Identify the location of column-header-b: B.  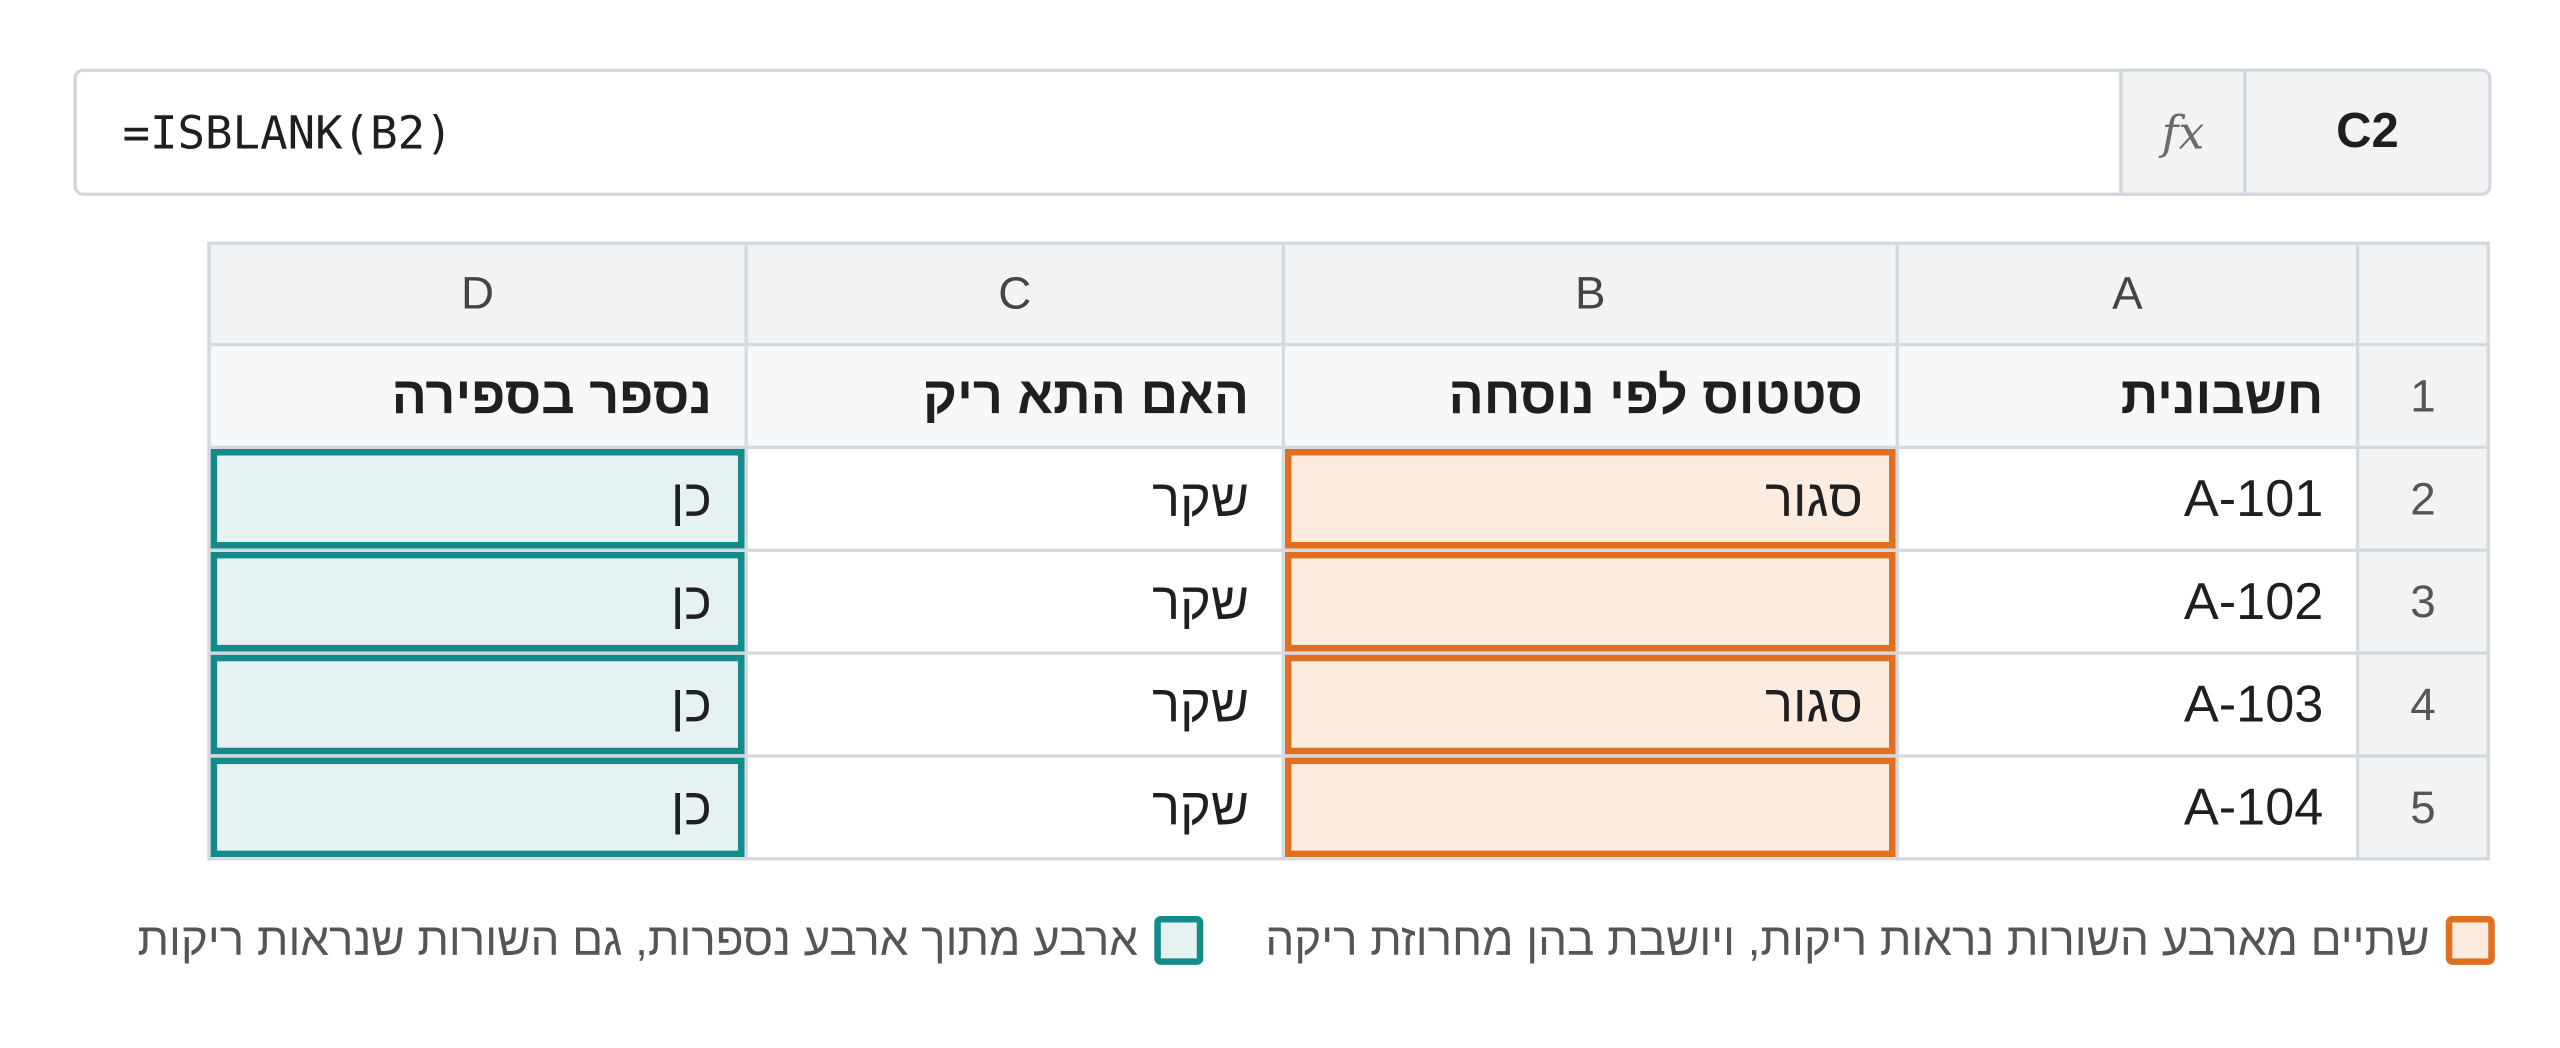
(1590, 294).